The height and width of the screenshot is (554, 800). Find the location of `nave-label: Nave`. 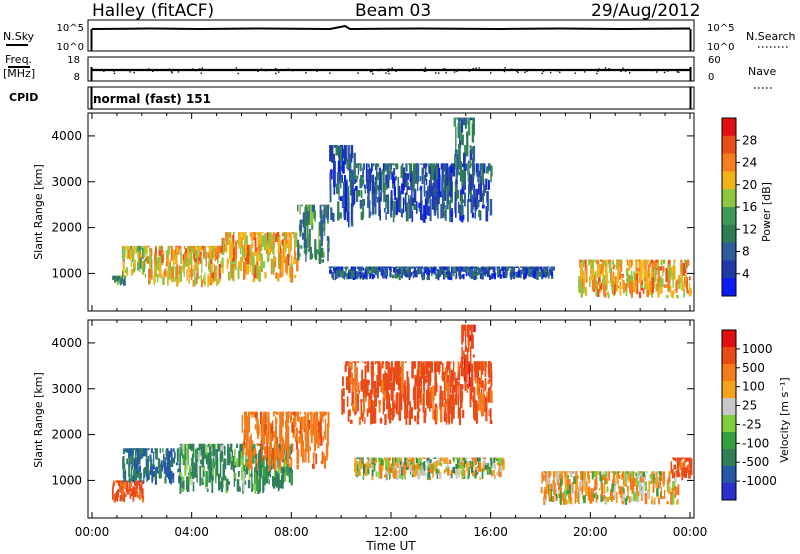

nave-label: Nave is located at coordinates (762, 71).